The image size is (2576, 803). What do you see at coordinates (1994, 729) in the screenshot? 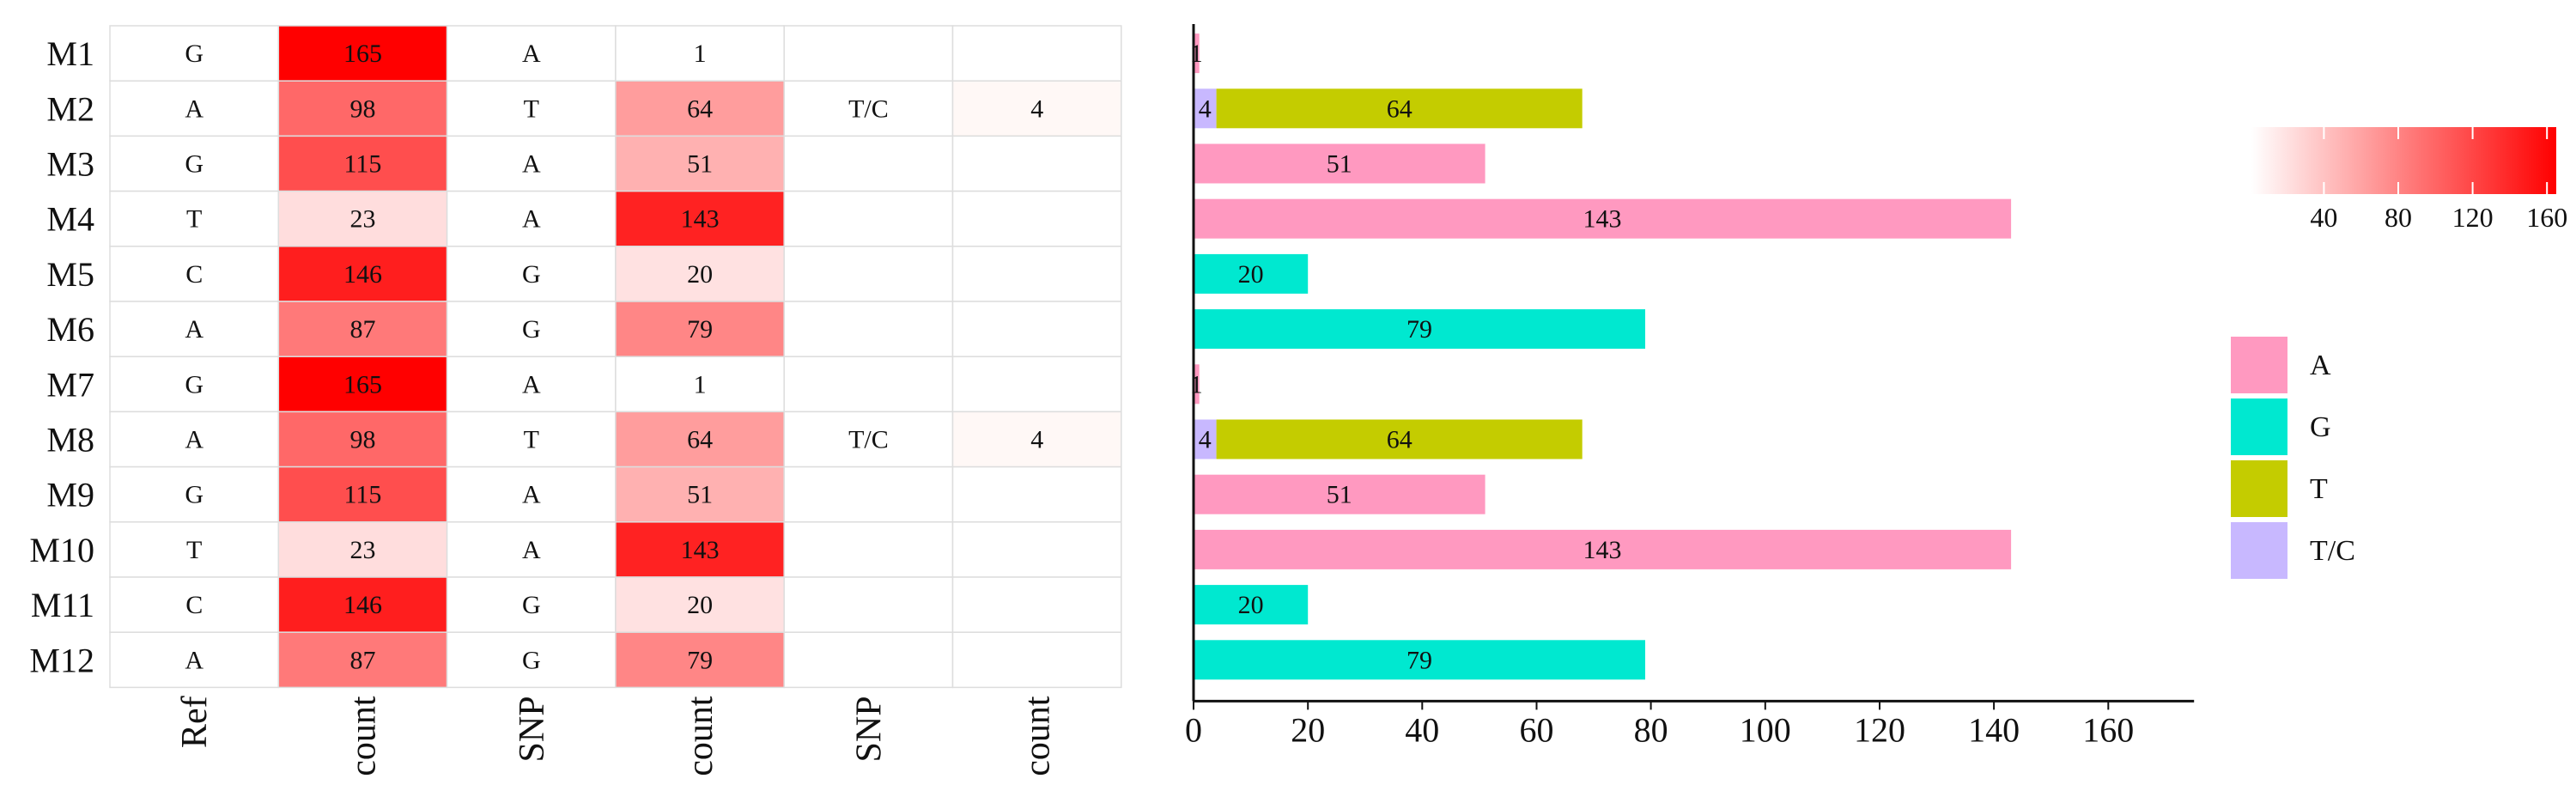
I see `x-tick-label: 140` at bounding box center [1994, 729].